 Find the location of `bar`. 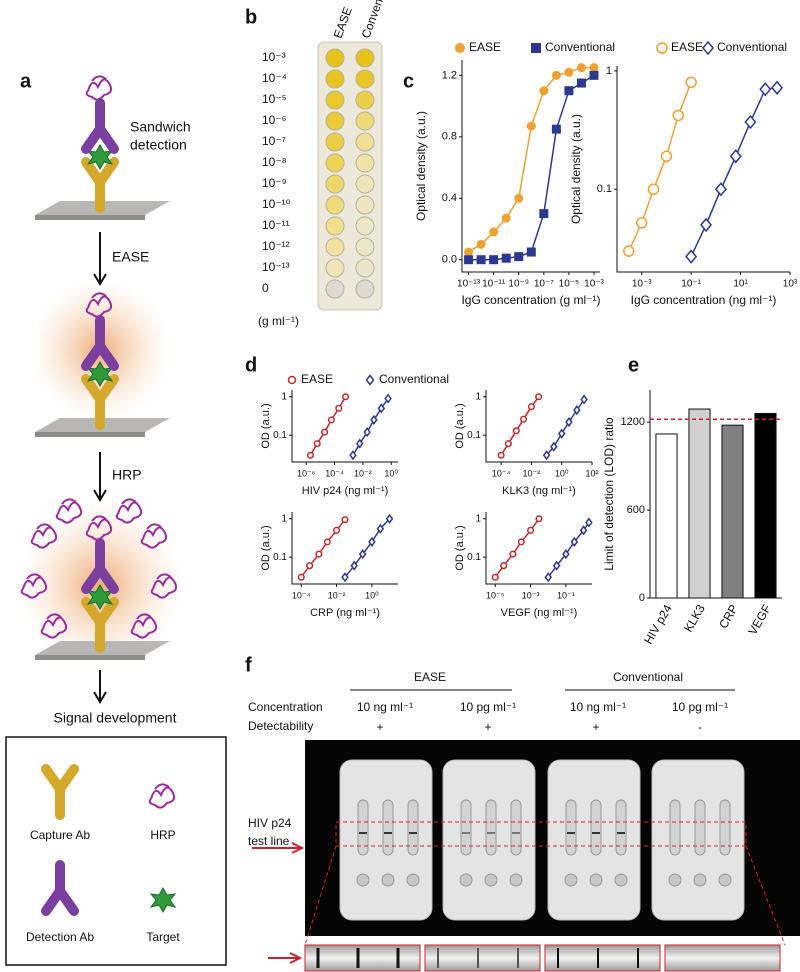

bar is located at coordinates (765, 505).